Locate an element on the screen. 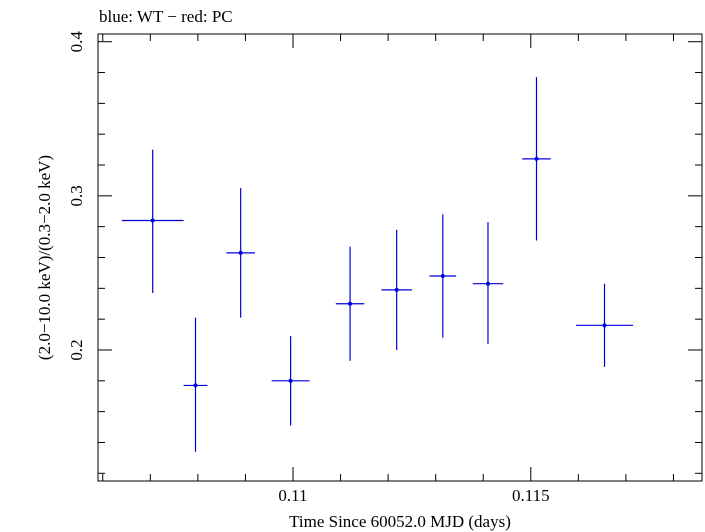 The image size is (705, 532). y-axis-label: (2.0−10.0 keV)/(0.3−2.0 keV) is located at coordinates (44, 257).